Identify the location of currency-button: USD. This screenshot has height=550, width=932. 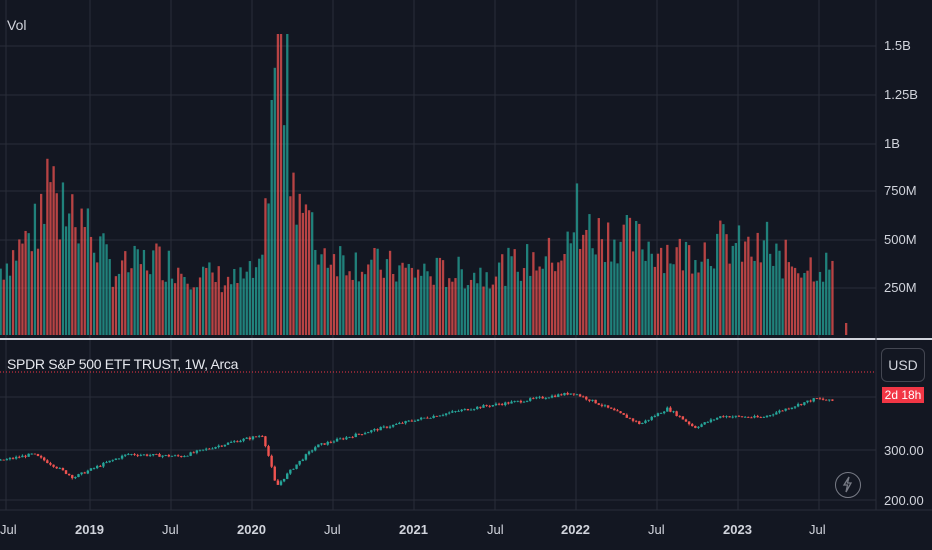
(903, 365).